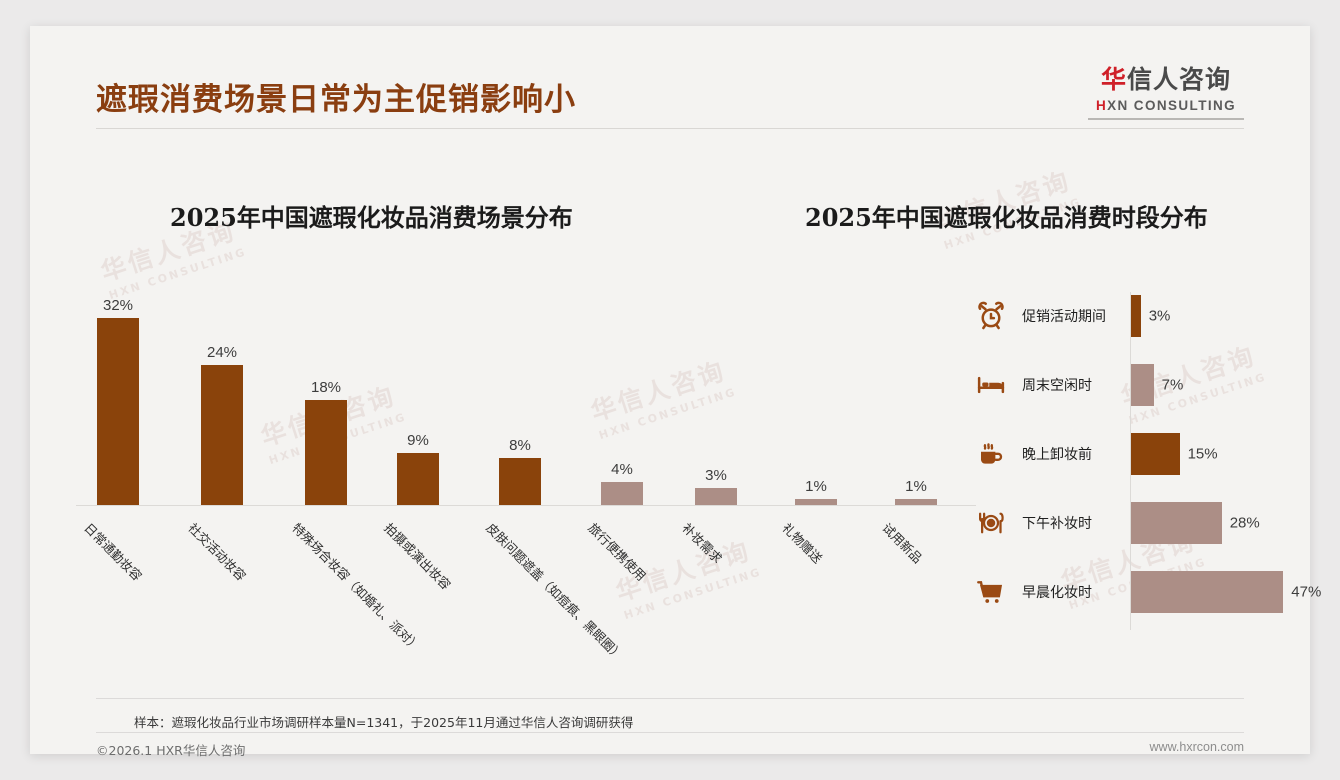 This screenshot has height=780, width=1340. Describe the element at coordinates (991, 523) in the screenshot. I see `plate-cutlery-icon` at that location.